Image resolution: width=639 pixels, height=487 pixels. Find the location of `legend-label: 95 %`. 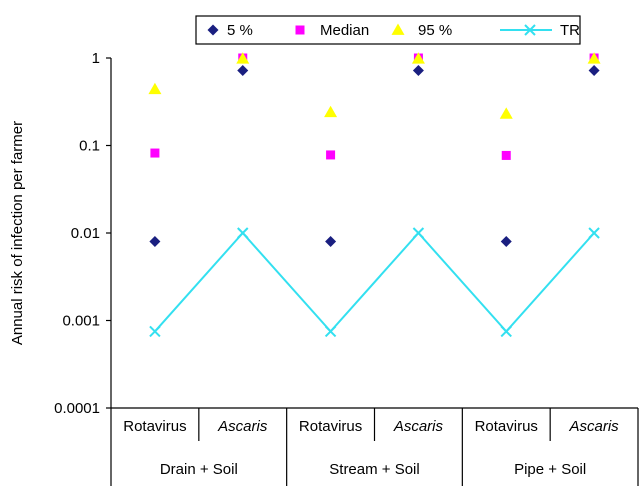

legend-label: 95 % is located at coordinates (435, 30).